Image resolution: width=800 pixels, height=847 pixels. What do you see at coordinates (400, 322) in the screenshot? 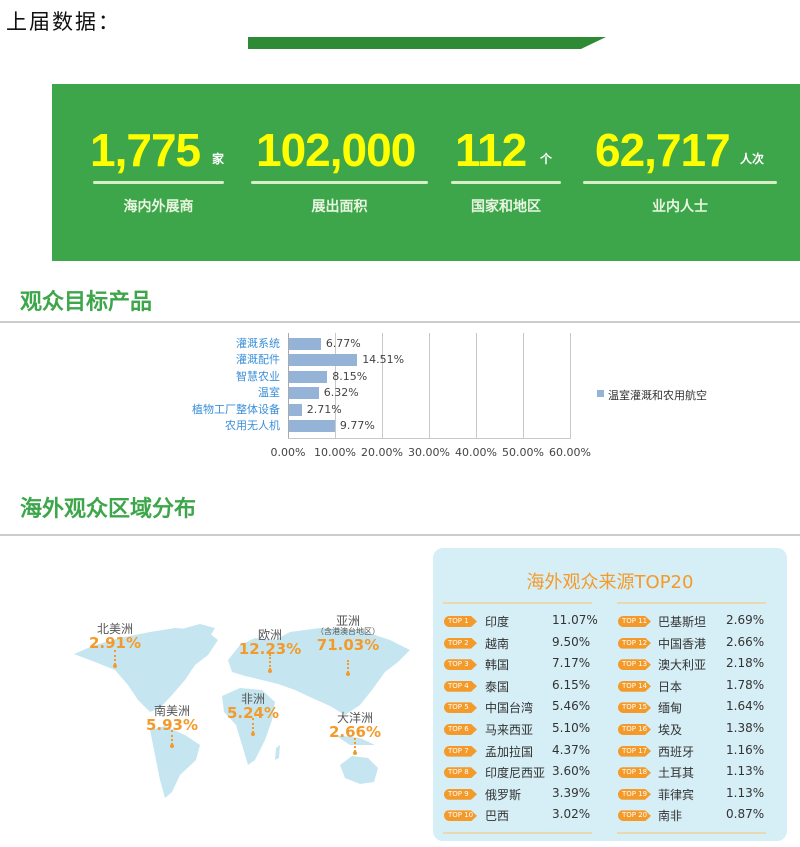
I see `section-divider` at bounding box center [400, 322].